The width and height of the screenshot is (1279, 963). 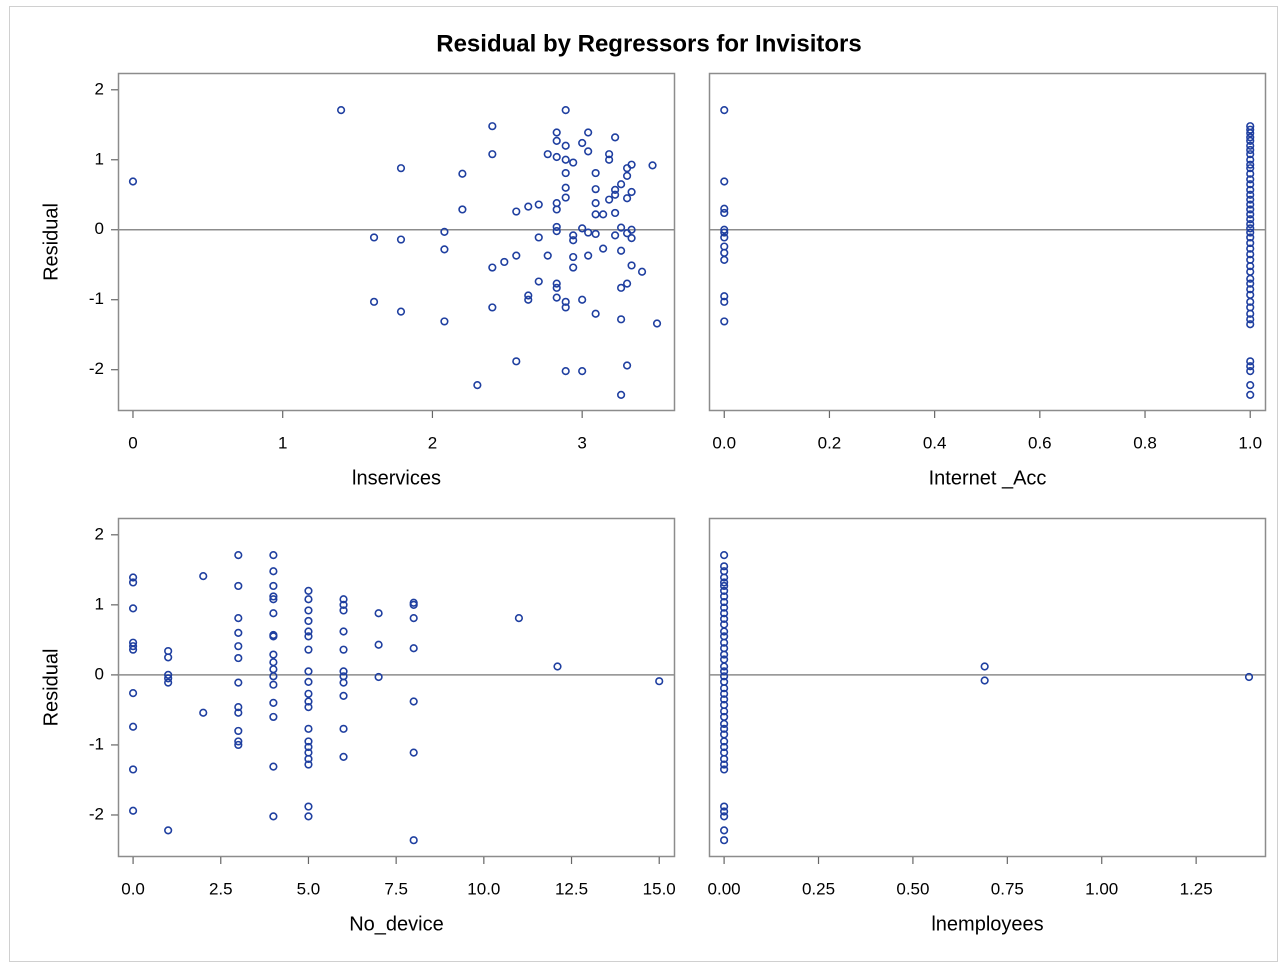 What do you see at coordinates (1250, 442) in the screenshot?
I see `x-tick-label: 1.0` at bounding box center [1250, 442].